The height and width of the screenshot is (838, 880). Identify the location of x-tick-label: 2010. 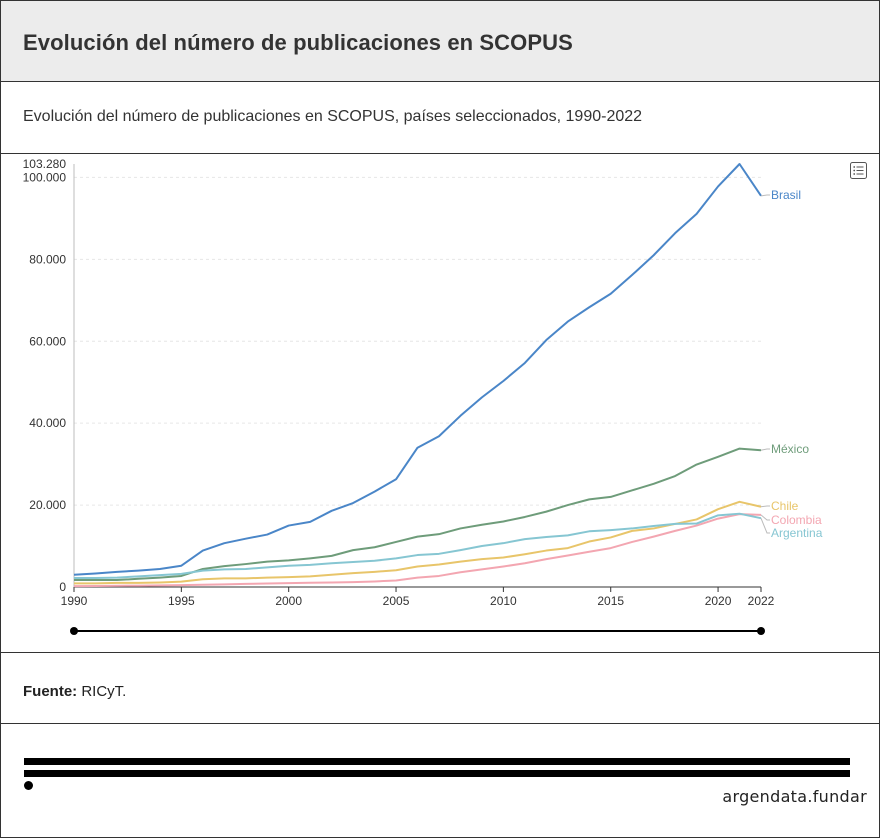
(503, 601).